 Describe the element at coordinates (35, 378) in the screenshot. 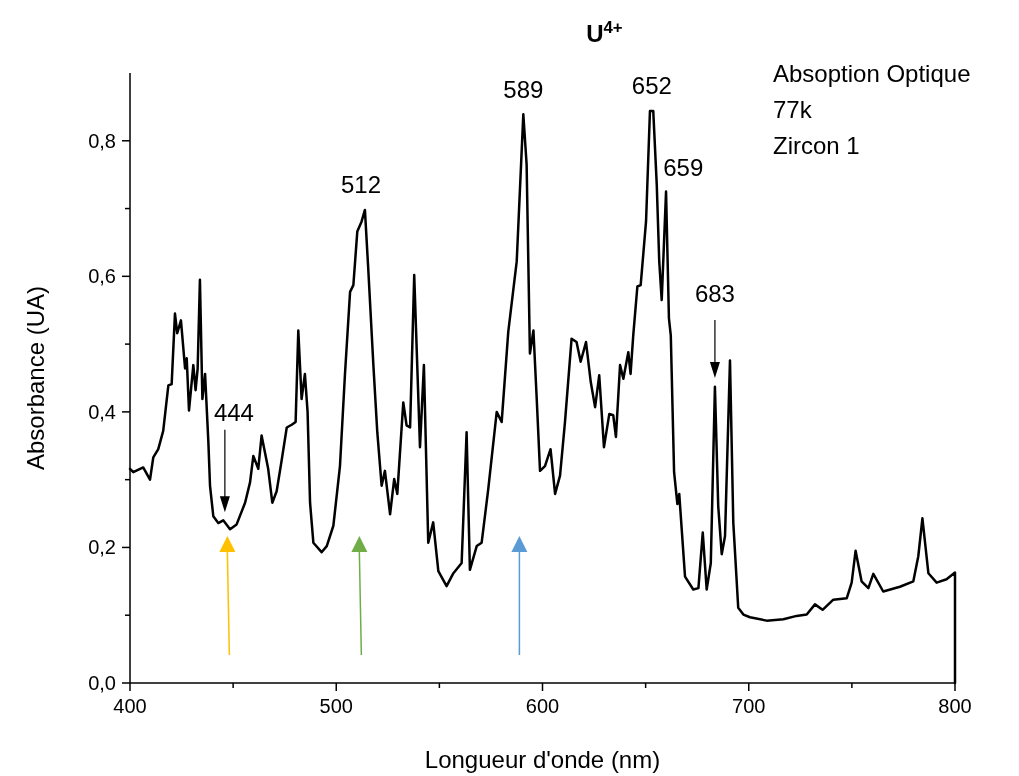

I see `y-axis-title: Absorbance (UA)` at that location.